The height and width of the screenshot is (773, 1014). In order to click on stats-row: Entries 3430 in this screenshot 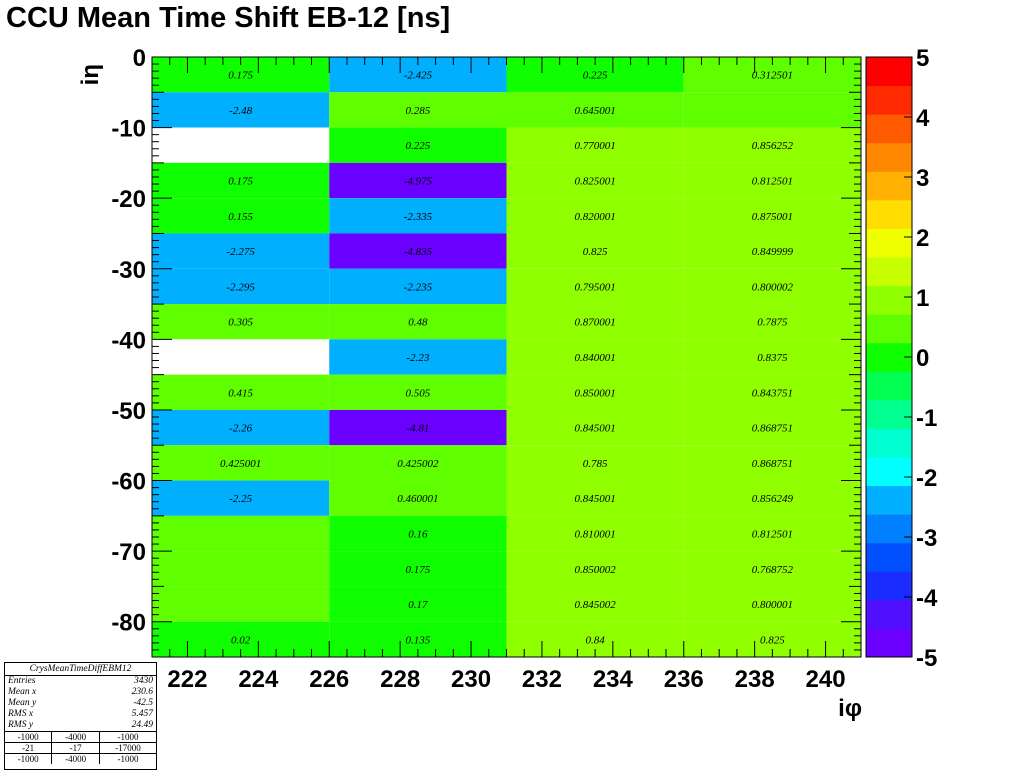, I will do `click(80, 681)`.